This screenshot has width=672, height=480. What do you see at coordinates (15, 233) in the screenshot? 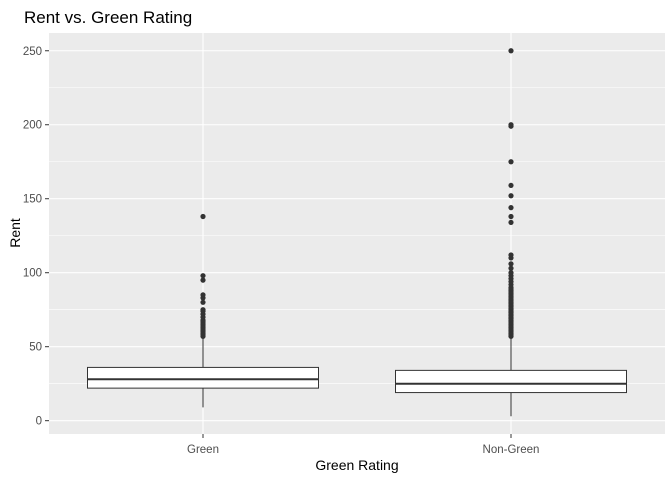
I see `y-axis-title: Rent` at bounding box center [15, 233].